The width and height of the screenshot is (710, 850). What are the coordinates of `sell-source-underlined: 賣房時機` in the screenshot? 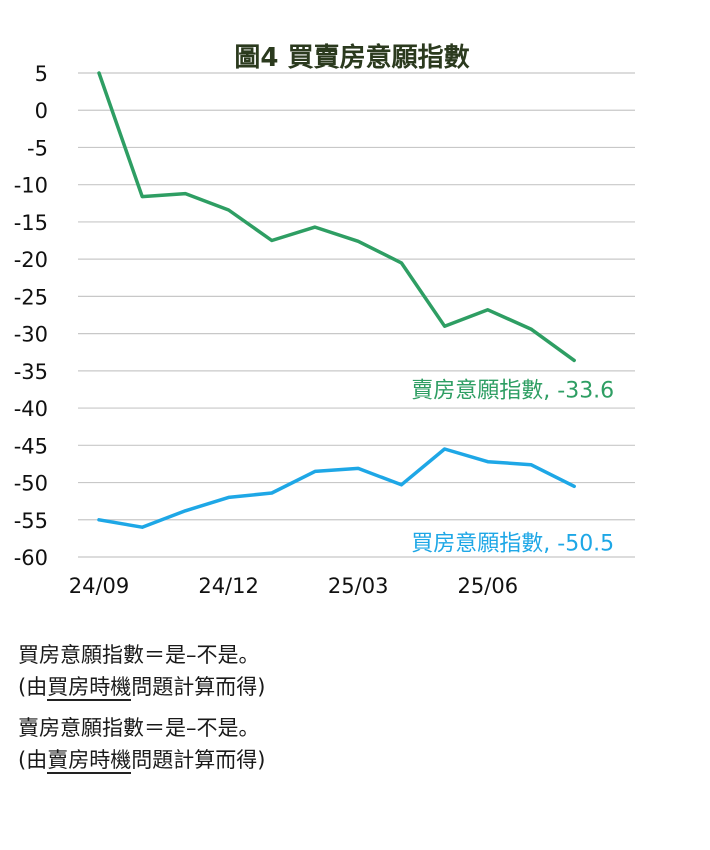 It's located at (89, 760).